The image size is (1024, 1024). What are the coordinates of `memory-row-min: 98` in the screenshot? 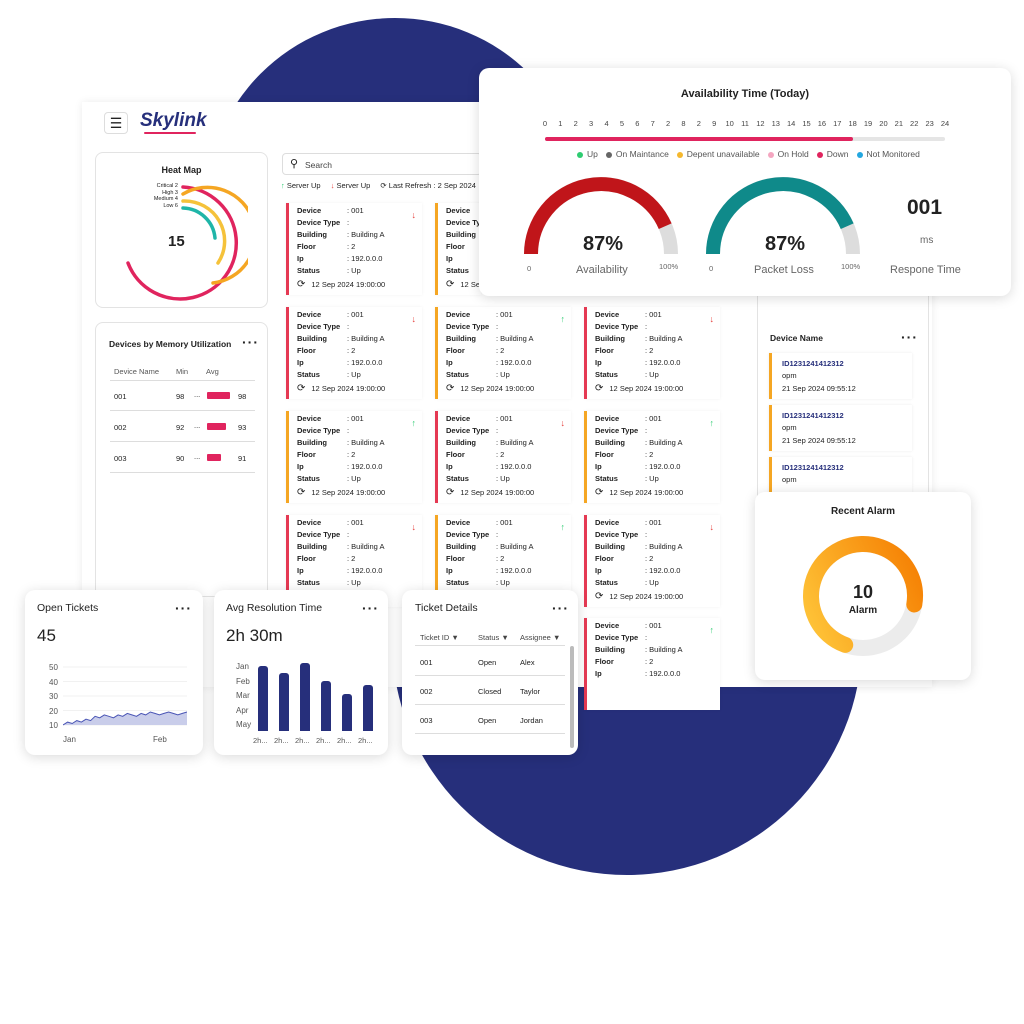 It's located at (180, 396).